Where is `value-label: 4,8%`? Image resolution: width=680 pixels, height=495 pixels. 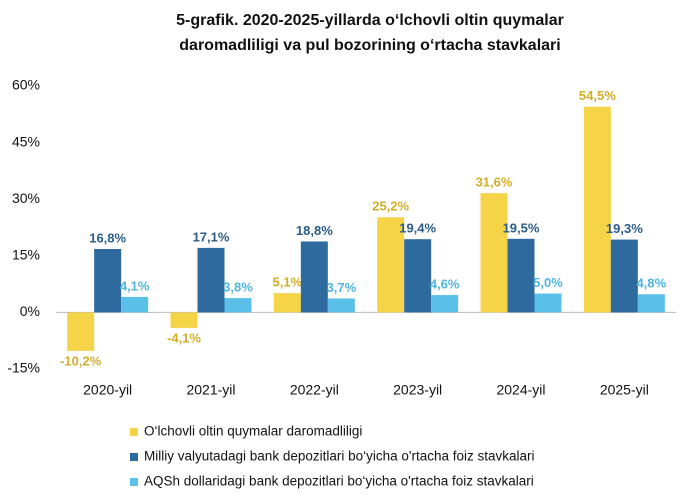
value-label: 4,8% is located at coordinates (652, 283).